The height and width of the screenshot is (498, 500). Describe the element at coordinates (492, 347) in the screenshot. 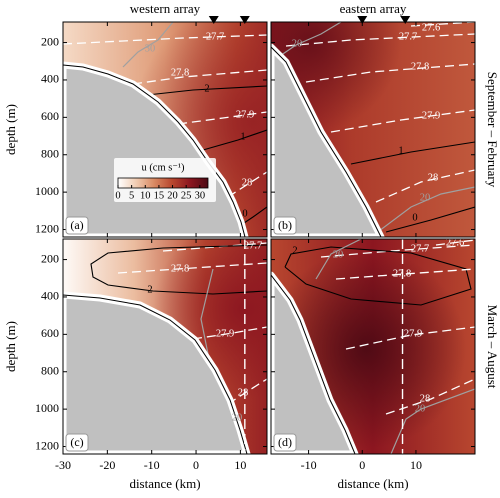

I see `row-label: March – August` at that location.